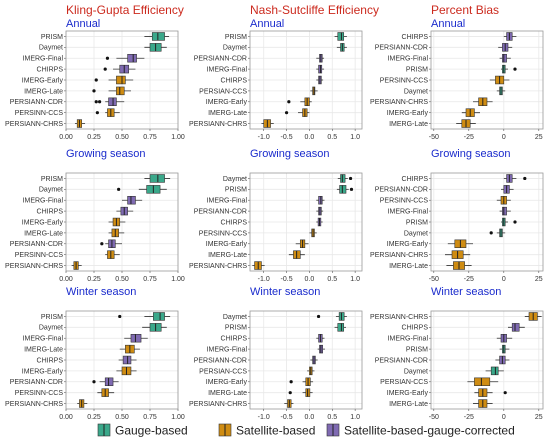 The height and width of the screenshot is (444, 550). Describe the element at coordinates (94, 279) in the screenshot. I see `x-tick-label: 0.25` at that location.